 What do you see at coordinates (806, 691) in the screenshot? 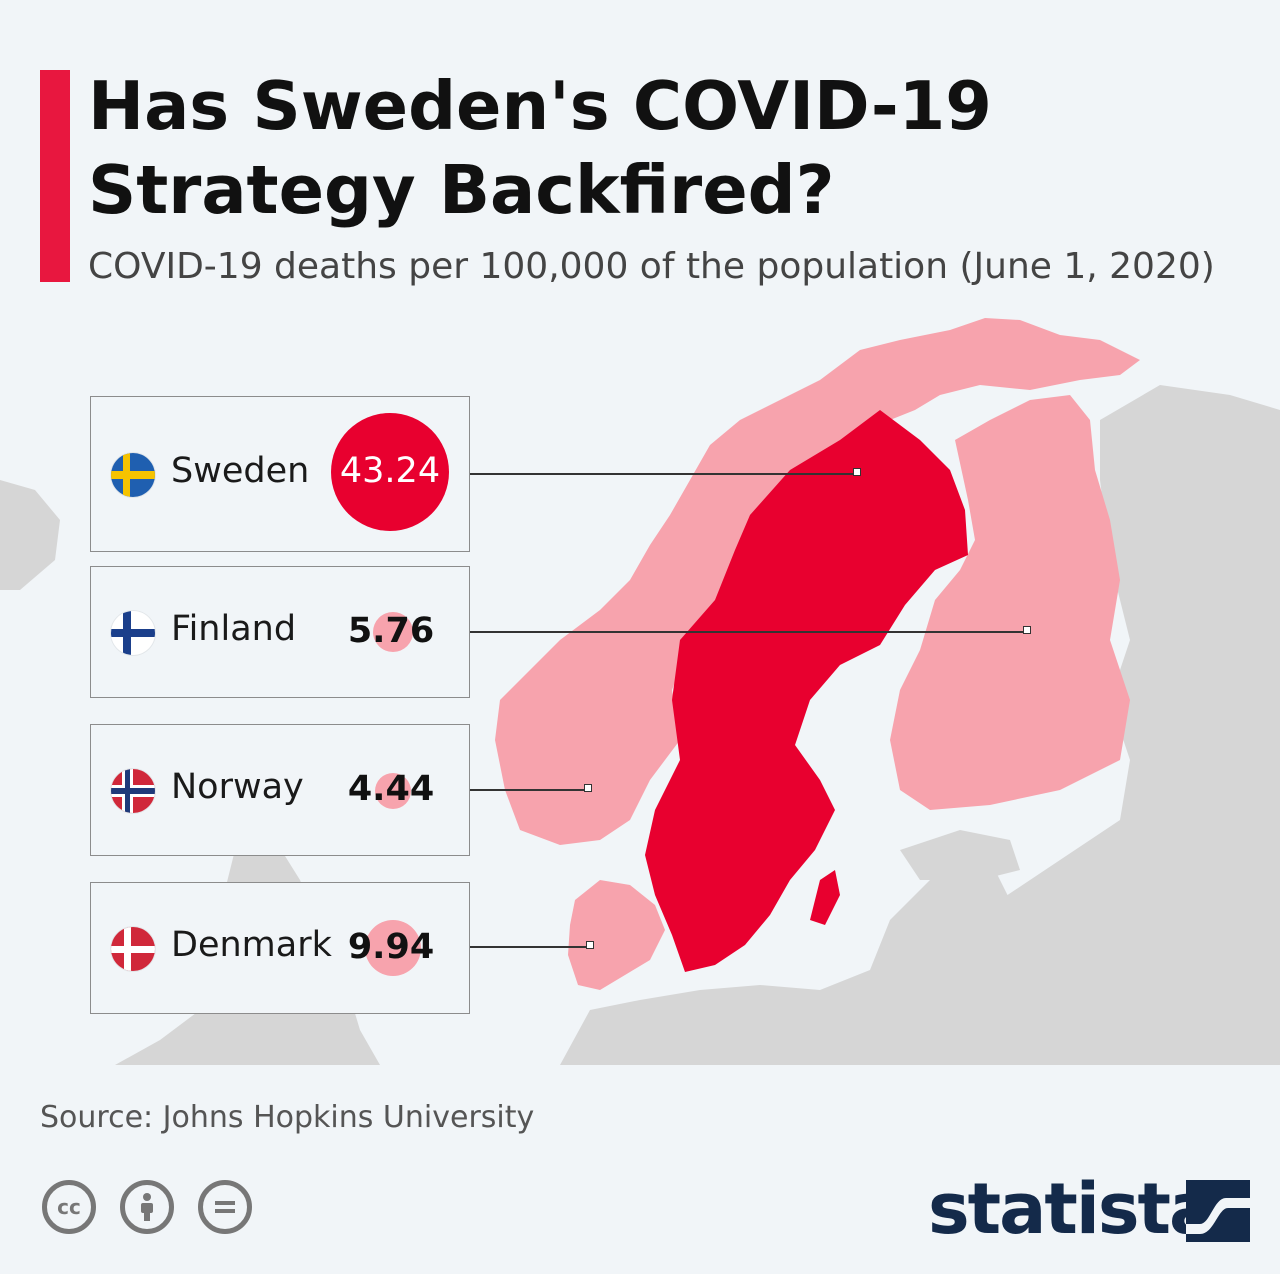
I see `sweden-region` at bounding box center [806, 691].